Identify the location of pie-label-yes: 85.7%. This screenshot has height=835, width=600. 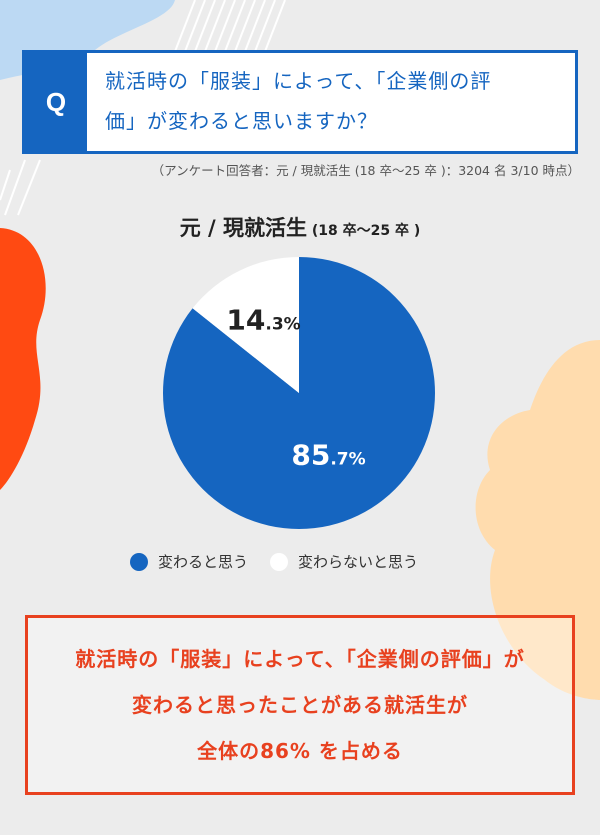
(328, 454).